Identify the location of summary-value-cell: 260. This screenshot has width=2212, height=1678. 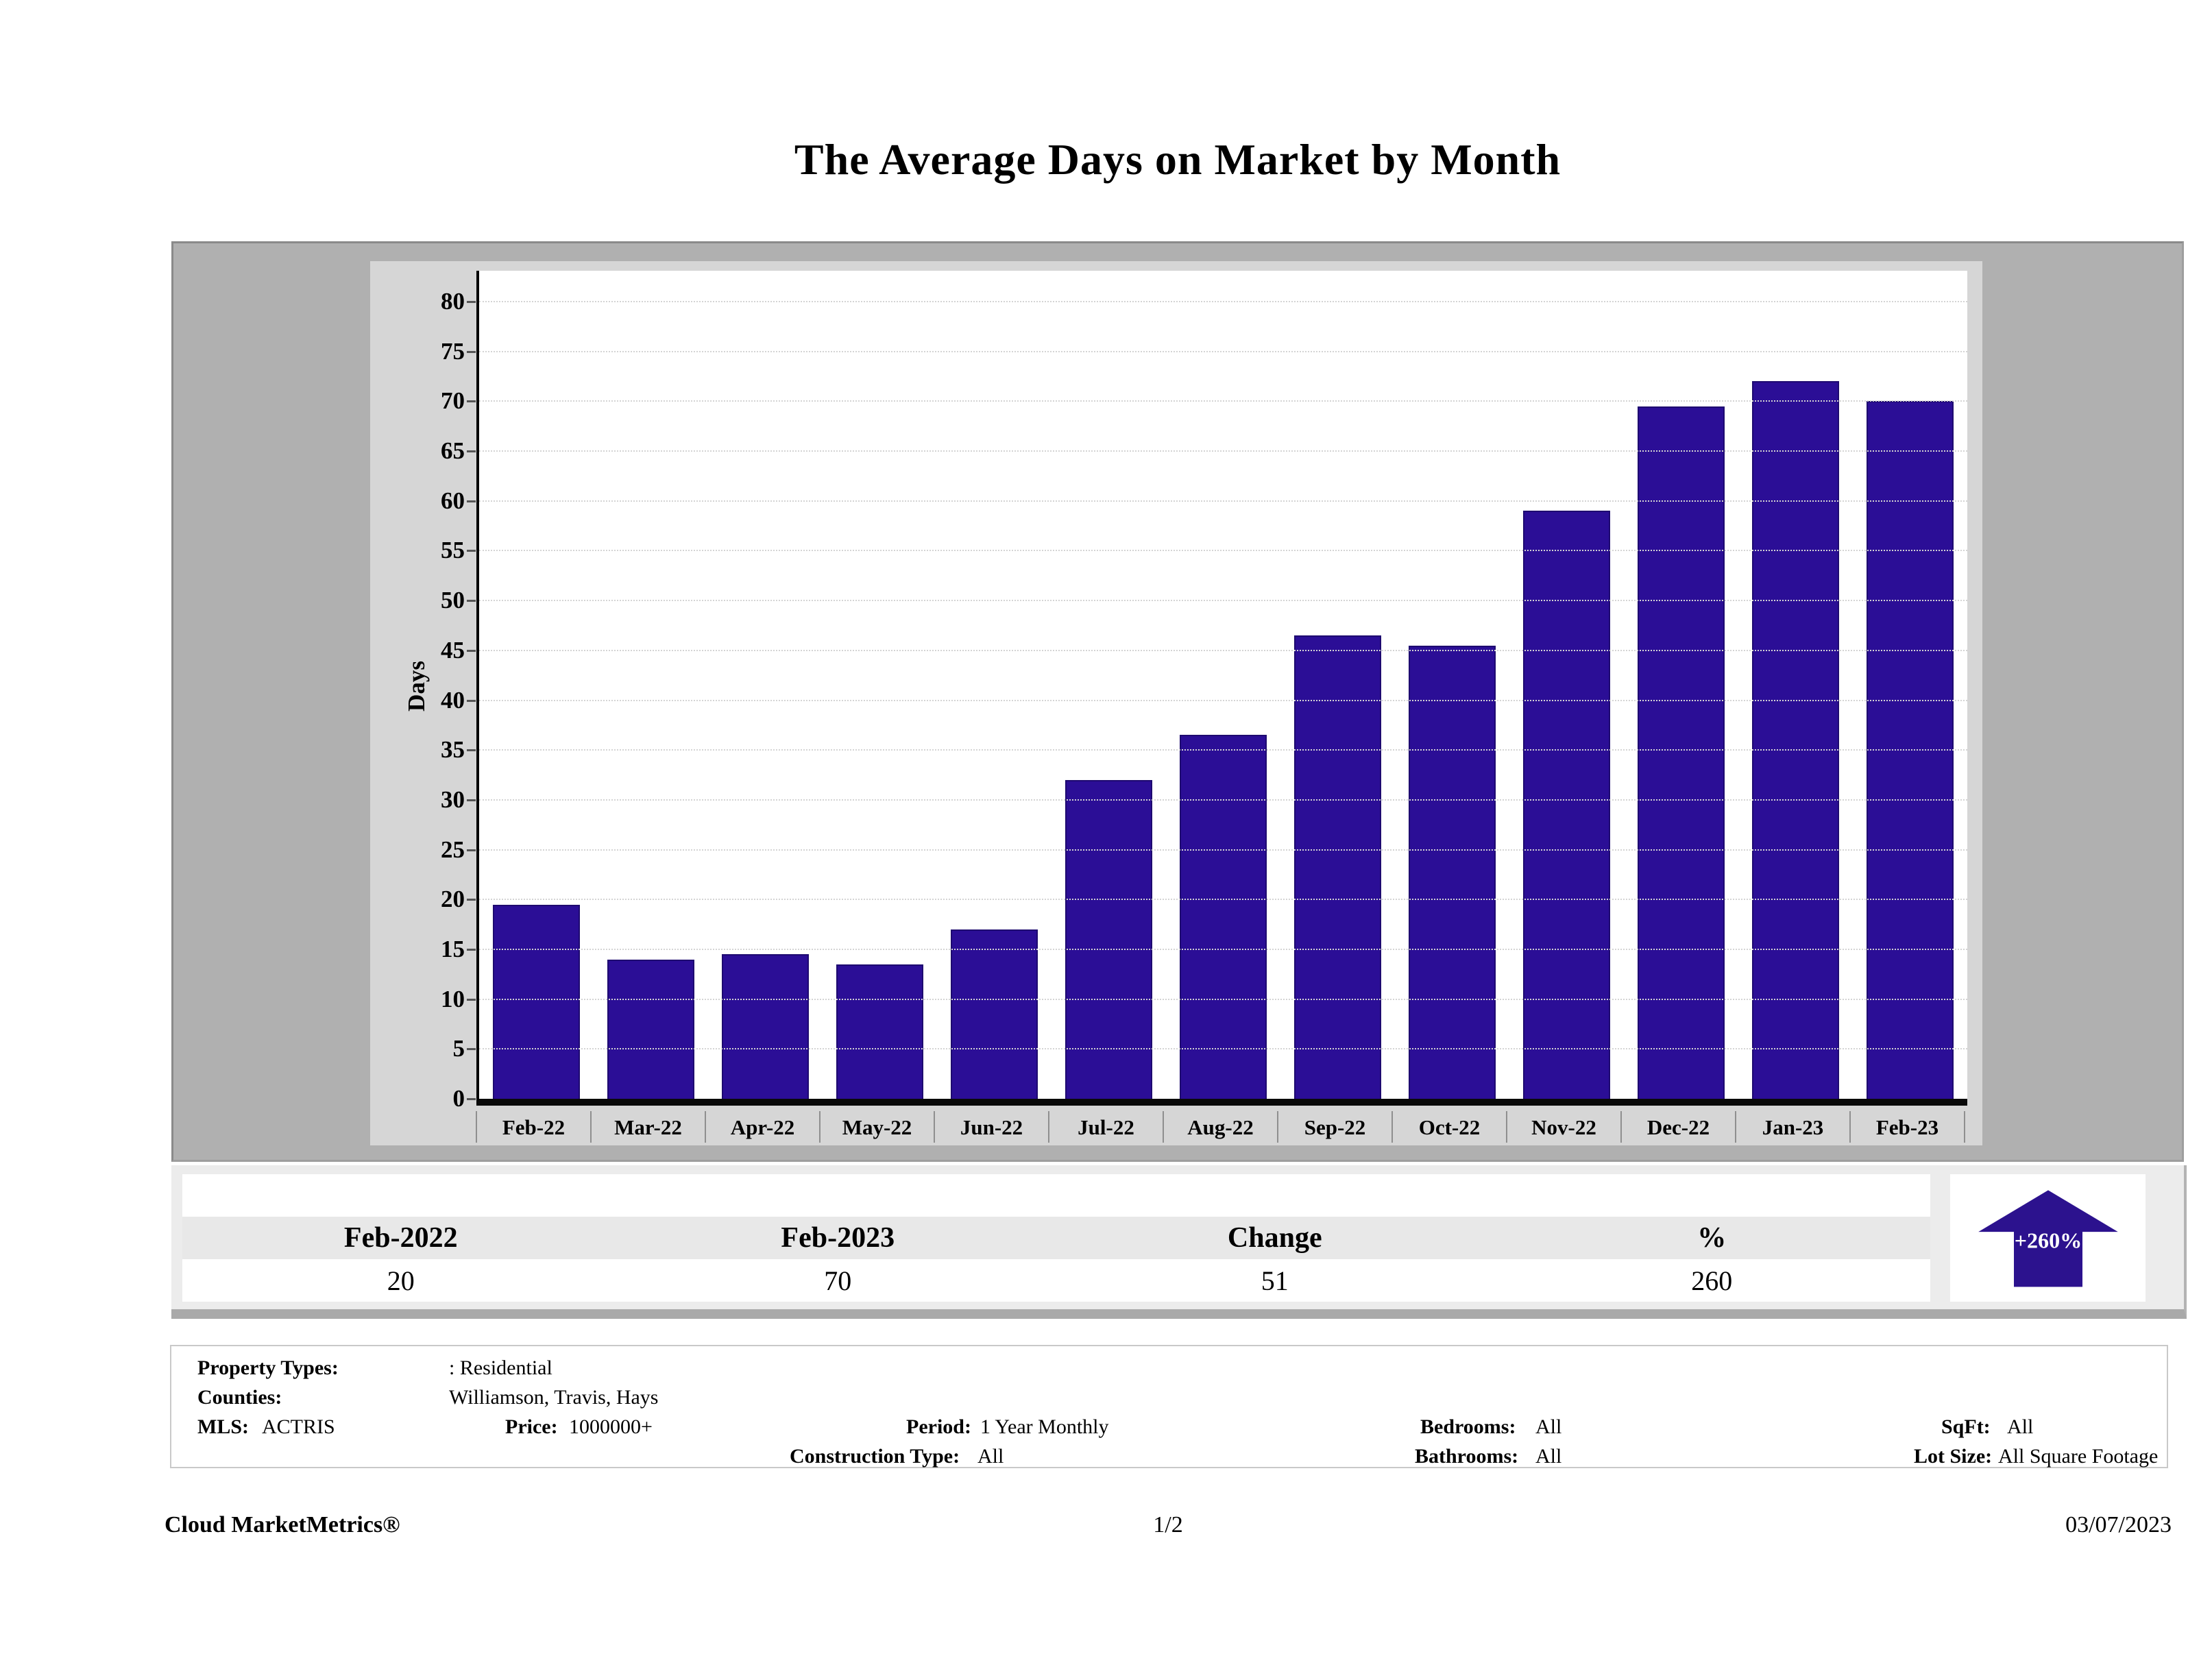
(1712, 1280).